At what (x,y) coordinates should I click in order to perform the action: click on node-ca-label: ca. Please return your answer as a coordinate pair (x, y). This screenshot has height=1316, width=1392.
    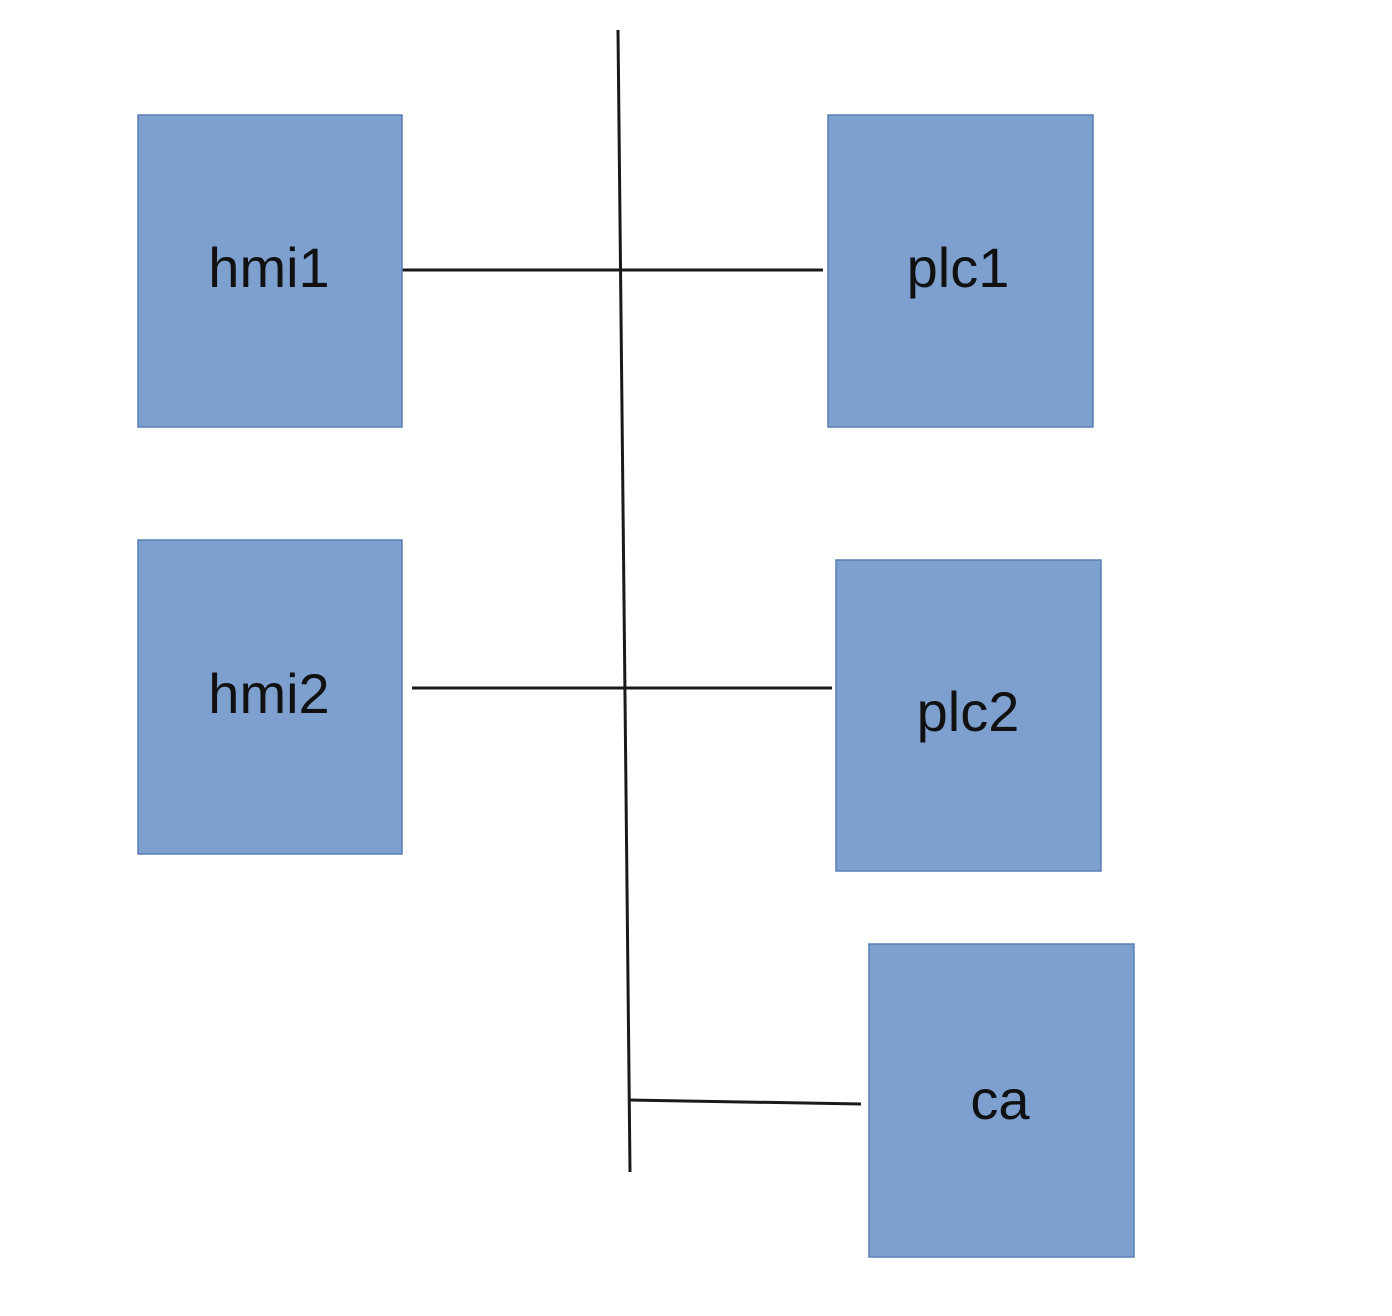
    Looking at the image, I should click on (1000, 1099).